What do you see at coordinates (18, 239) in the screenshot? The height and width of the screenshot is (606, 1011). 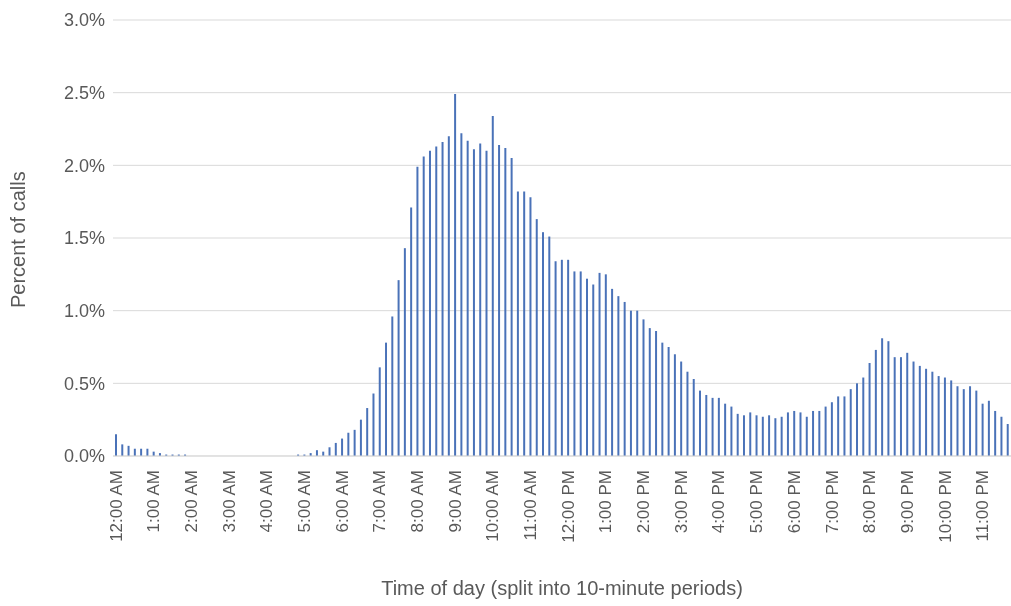 I see `y-axis-title: Percent of calls` at bounding box center [18, 239].